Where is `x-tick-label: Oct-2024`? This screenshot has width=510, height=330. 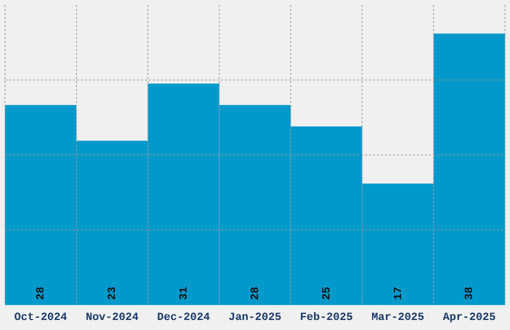
x-tick-label: Oct-2024 is located at coordinates (41, 318).